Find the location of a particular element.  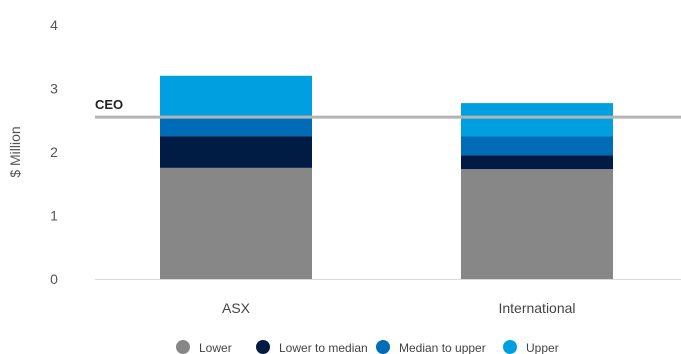

category-label: International is located at coordinates (536, 308).